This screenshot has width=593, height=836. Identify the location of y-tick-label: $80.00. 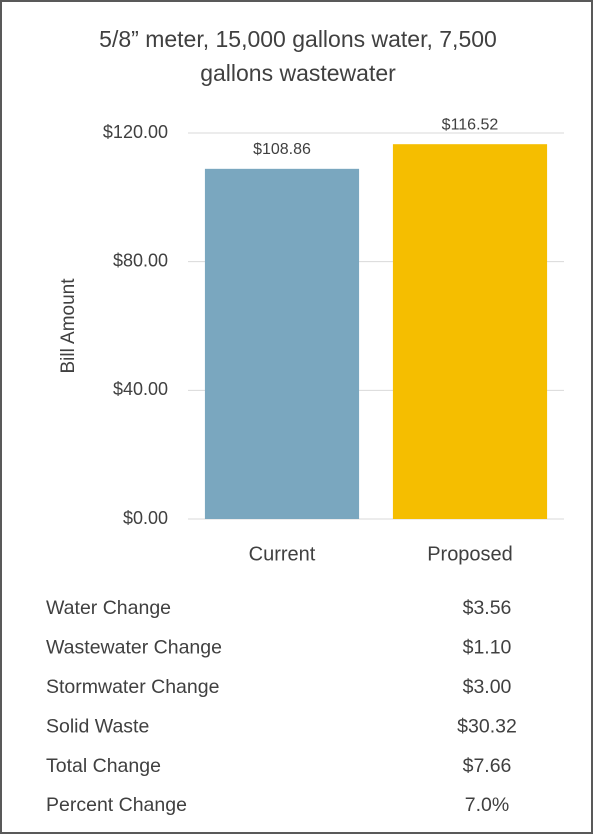
(140, 260).